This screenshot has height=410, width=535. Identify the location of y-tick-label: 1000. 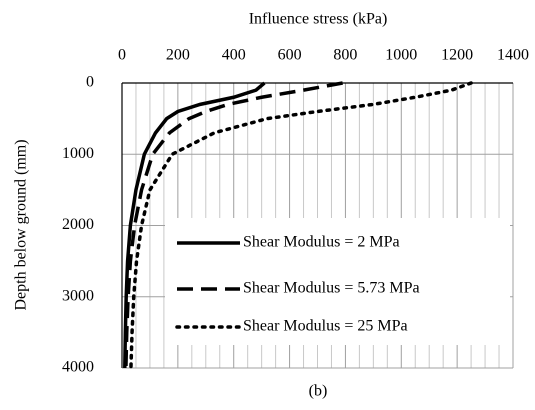
(78, 153).